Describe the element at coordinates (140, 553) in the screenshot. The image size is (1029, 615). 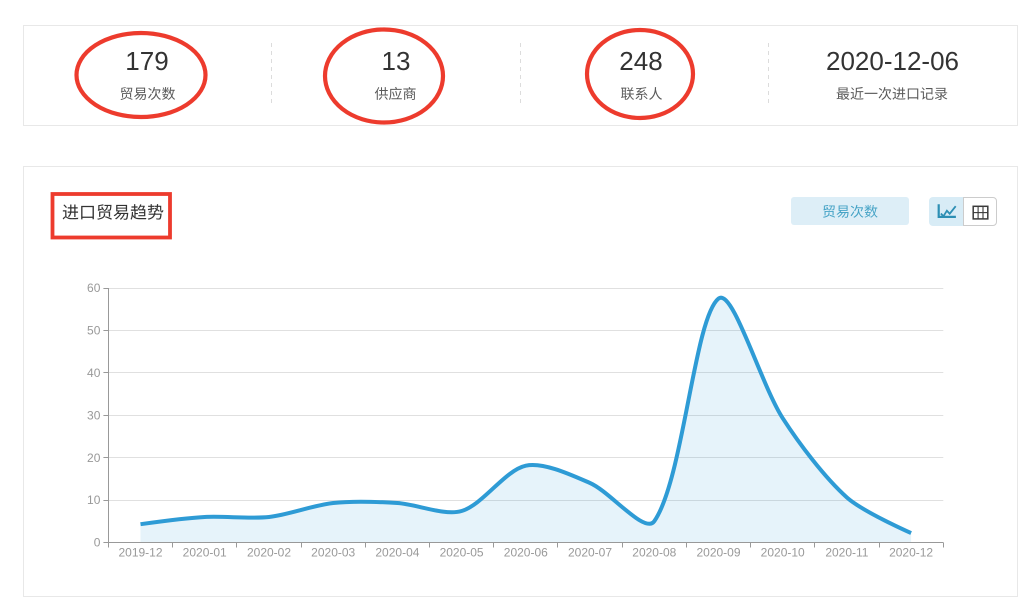
I see `svg-text: 2019-12` at that location.